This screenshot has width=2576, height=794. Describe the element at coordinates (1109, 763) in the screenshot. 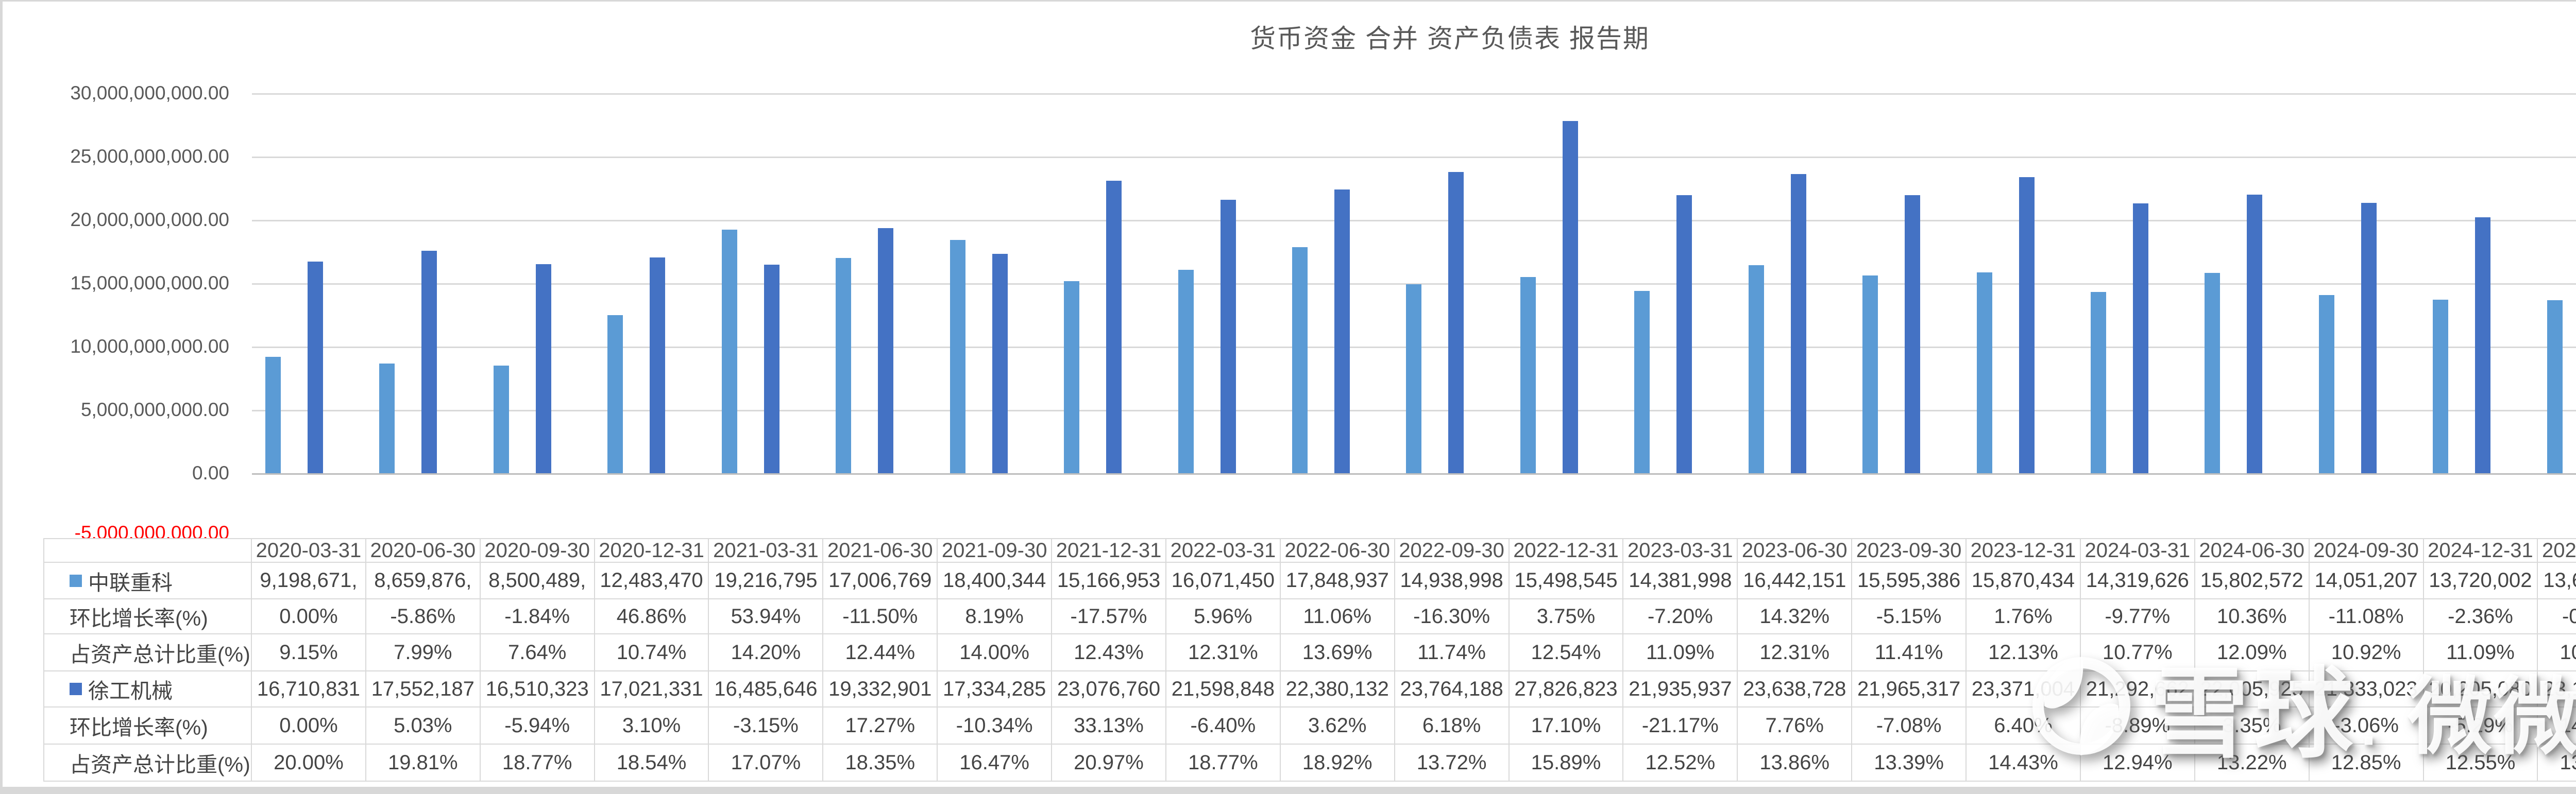

I see `table-cell: 20.97%` at that location.